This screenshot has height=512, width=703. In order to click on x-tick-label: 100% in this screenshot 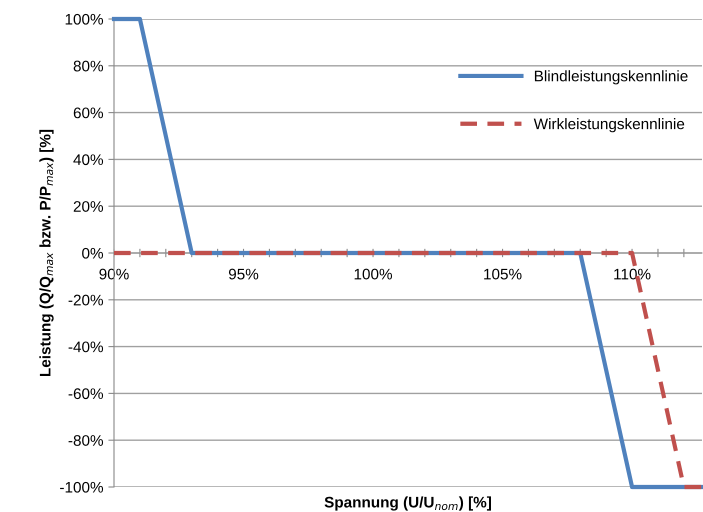, I will do `click(373, 274)`.